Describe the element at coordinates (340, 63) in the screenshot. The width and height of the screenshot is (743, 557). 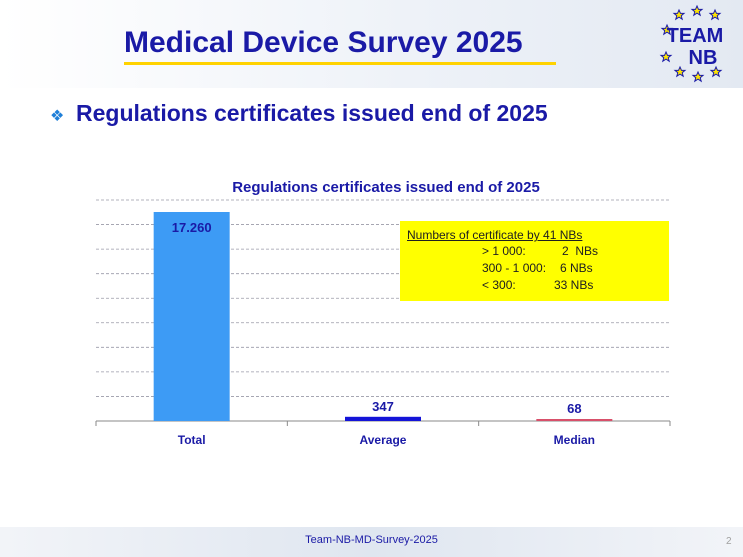
I see `title-underline` at that location.